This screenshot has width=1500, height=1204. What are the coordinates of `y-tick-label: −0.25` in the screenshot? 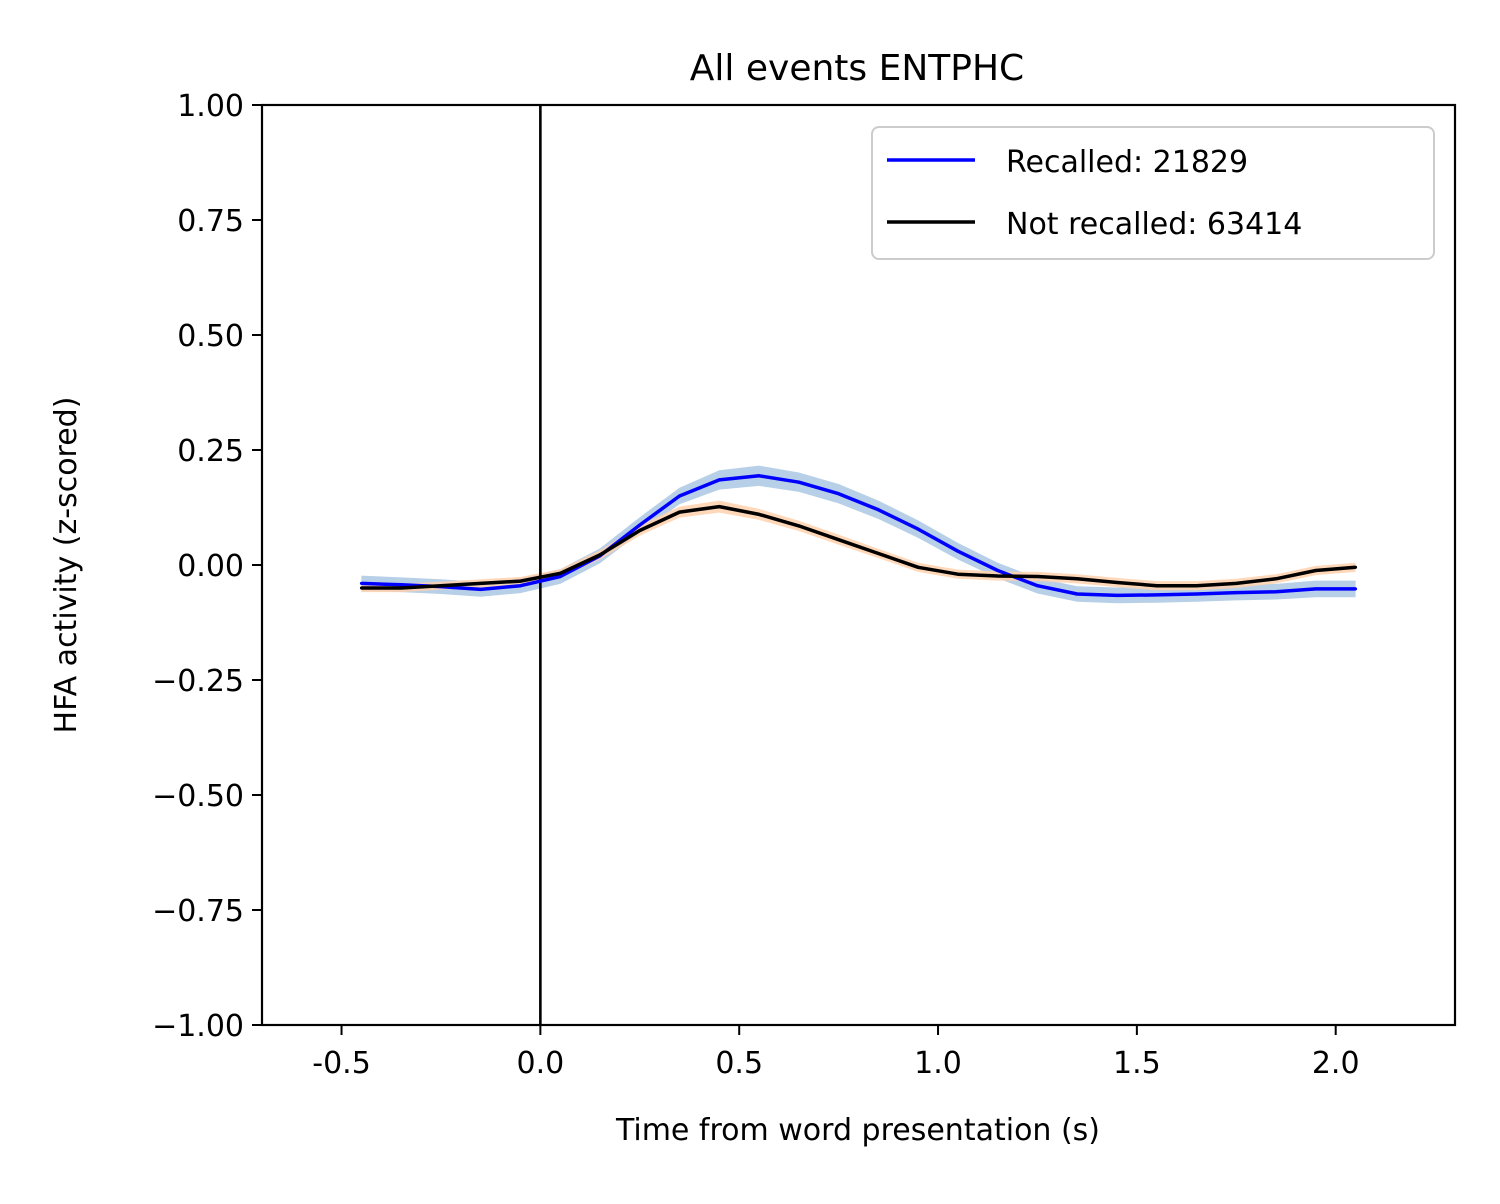 It's located at (198, 681).